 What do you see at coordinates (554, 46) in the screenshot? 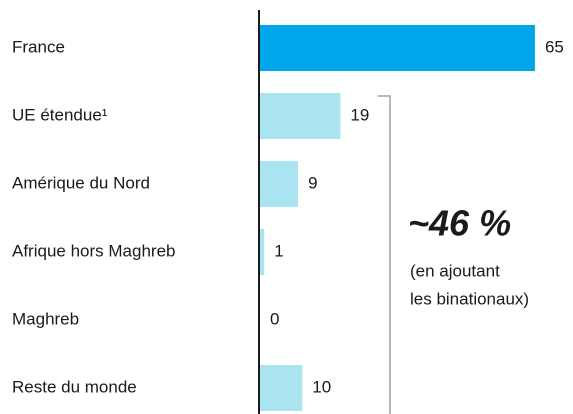
I see `value-label: 65` at bounding box center [554, 46].